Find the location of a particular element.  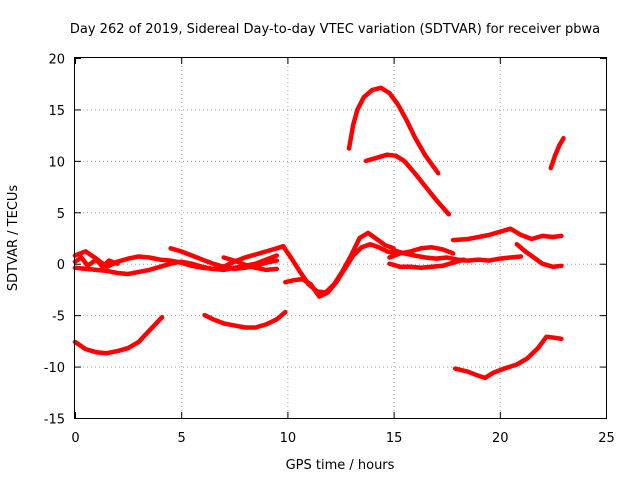

y-tick-label: -10 is located at coordinates (54, 368).